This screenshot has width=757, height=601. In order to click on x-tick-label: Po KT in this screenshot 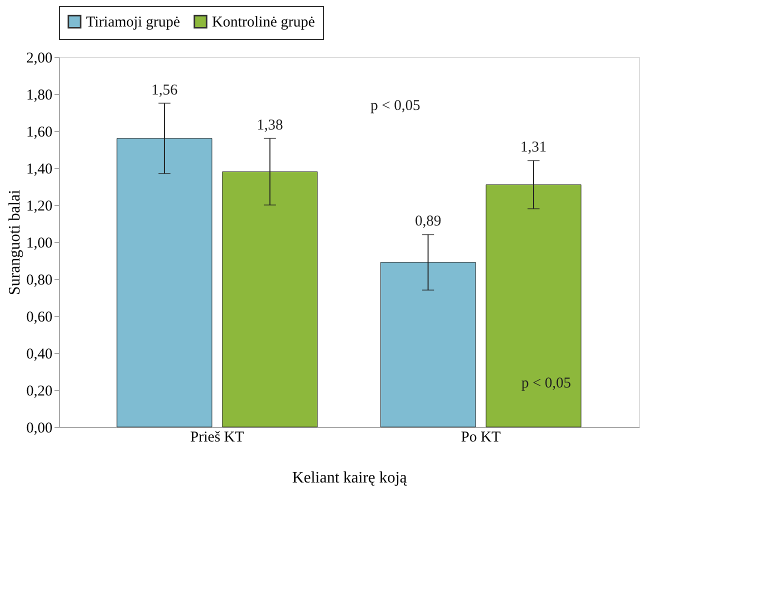, I will do `click(481, 438)`.